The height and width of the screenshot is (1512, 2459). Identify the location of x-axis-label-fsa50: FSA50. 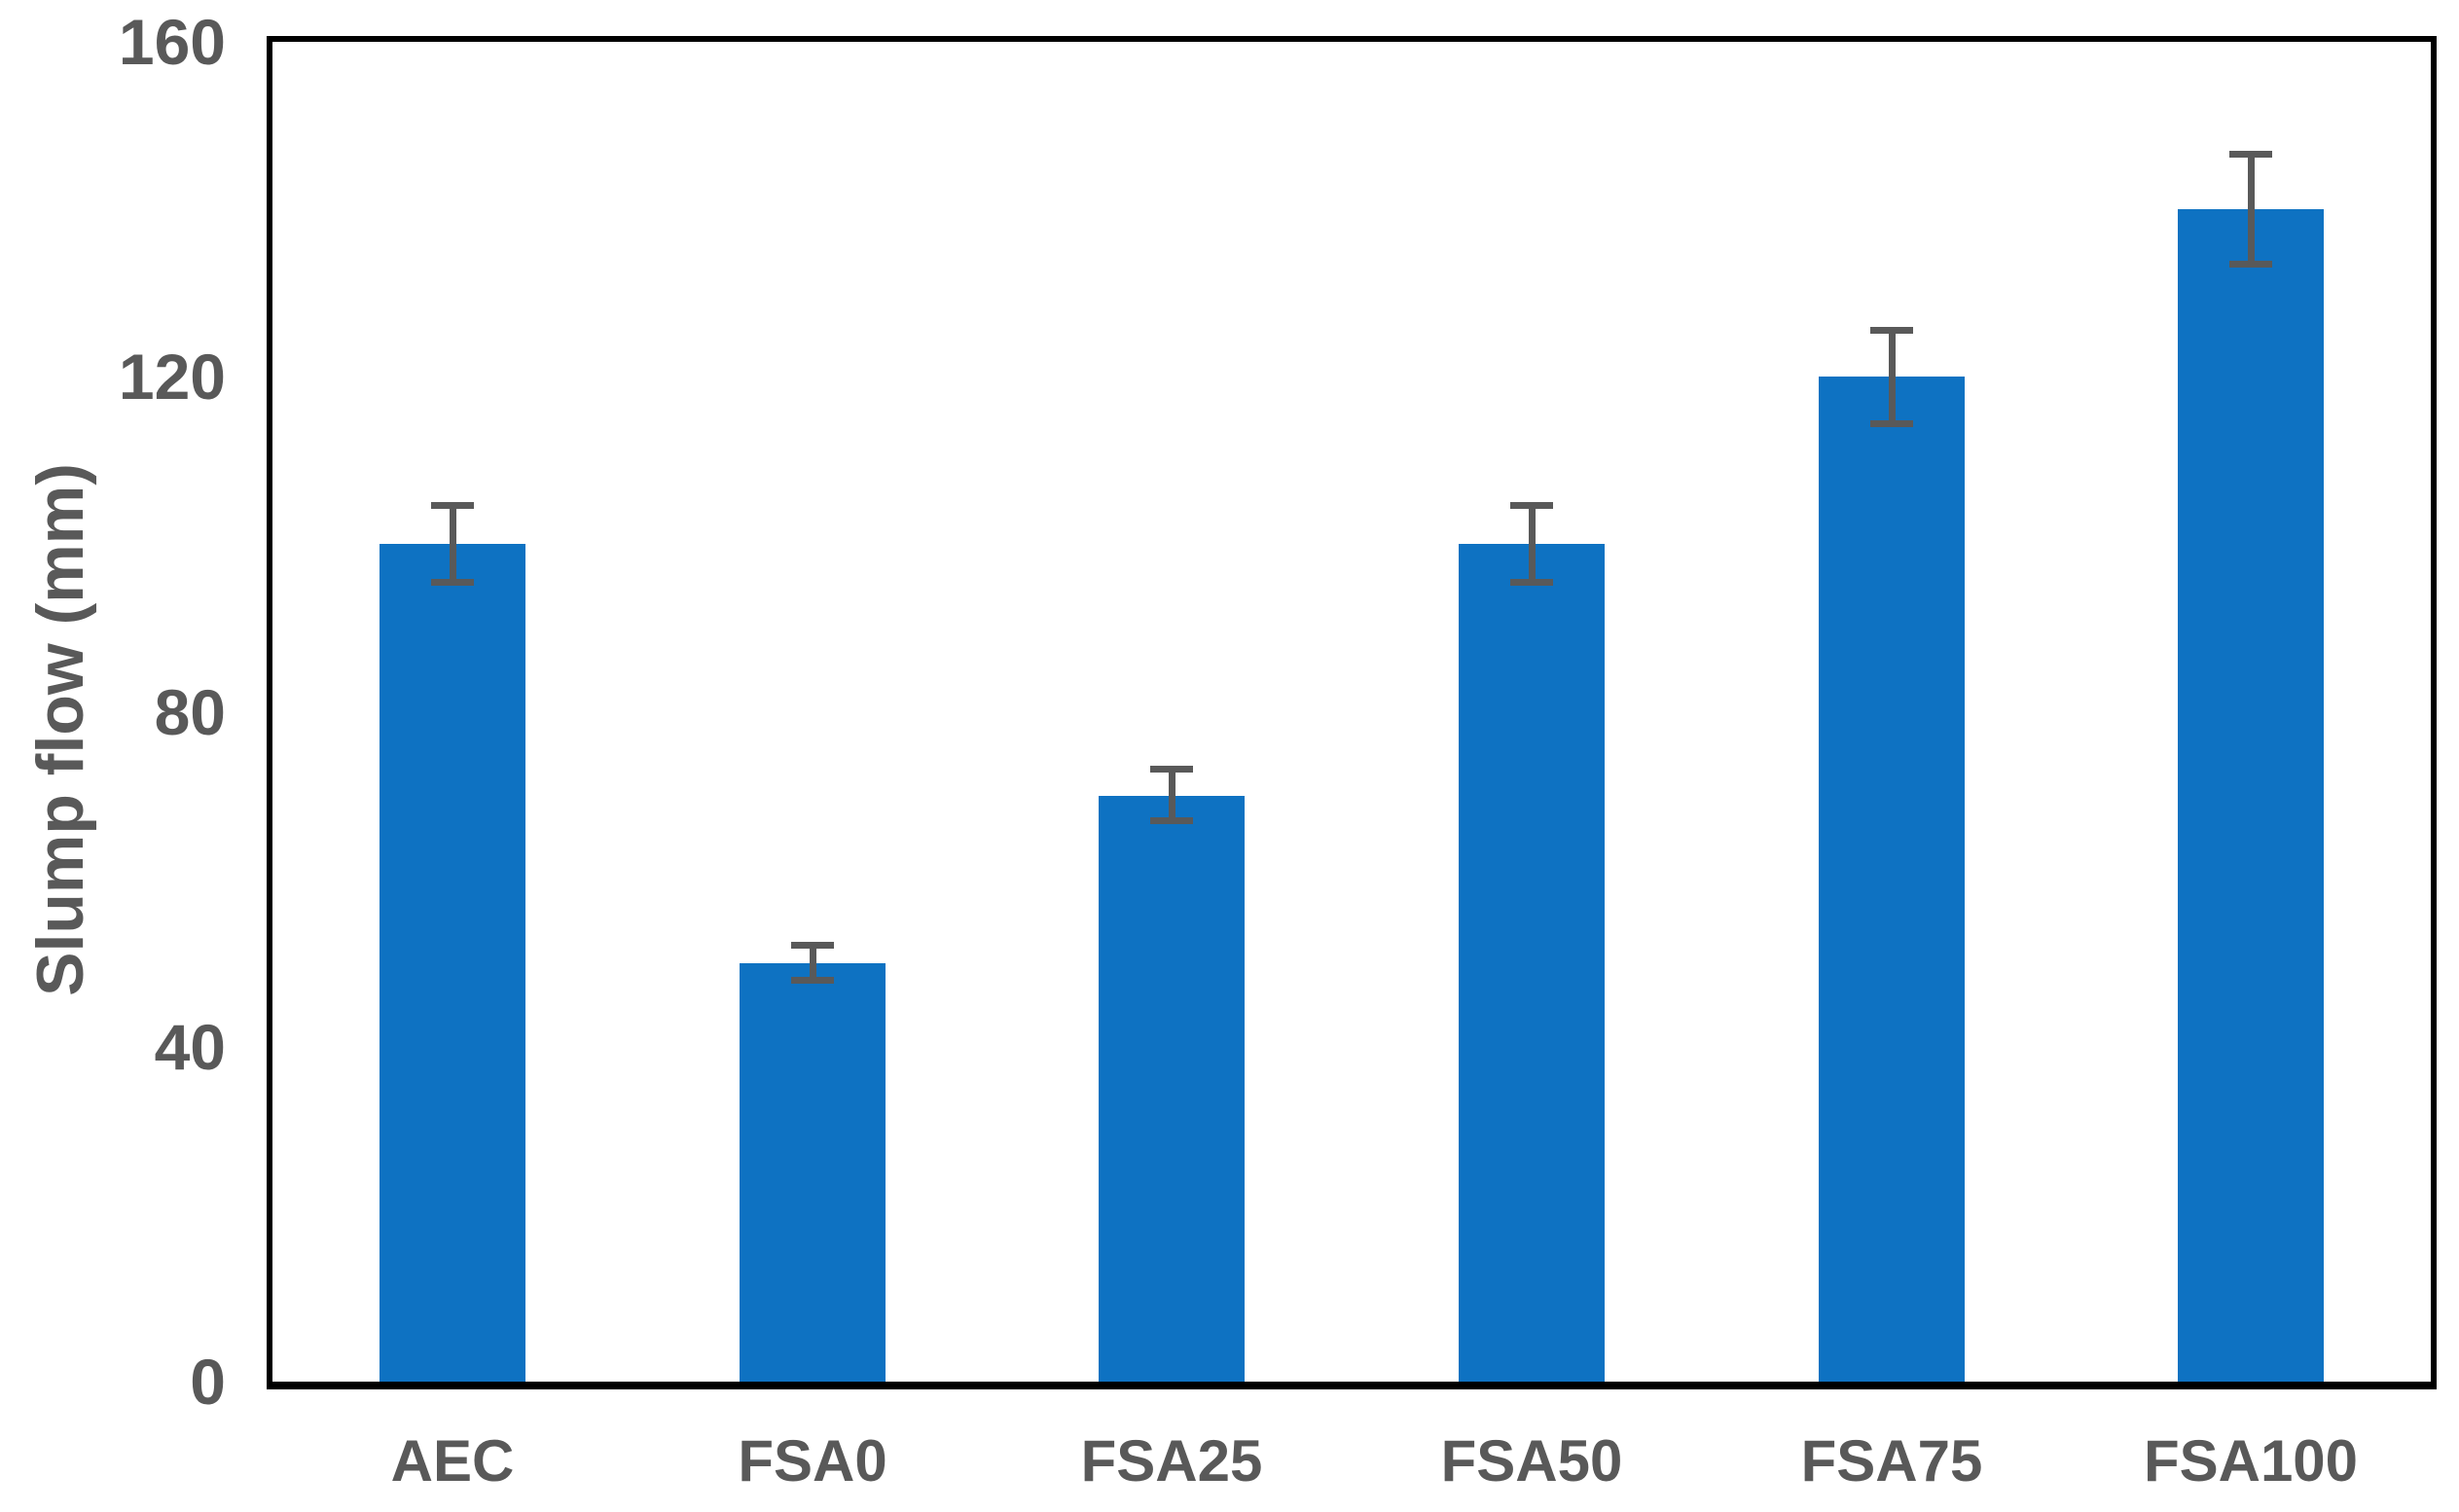
(1532, 1461).